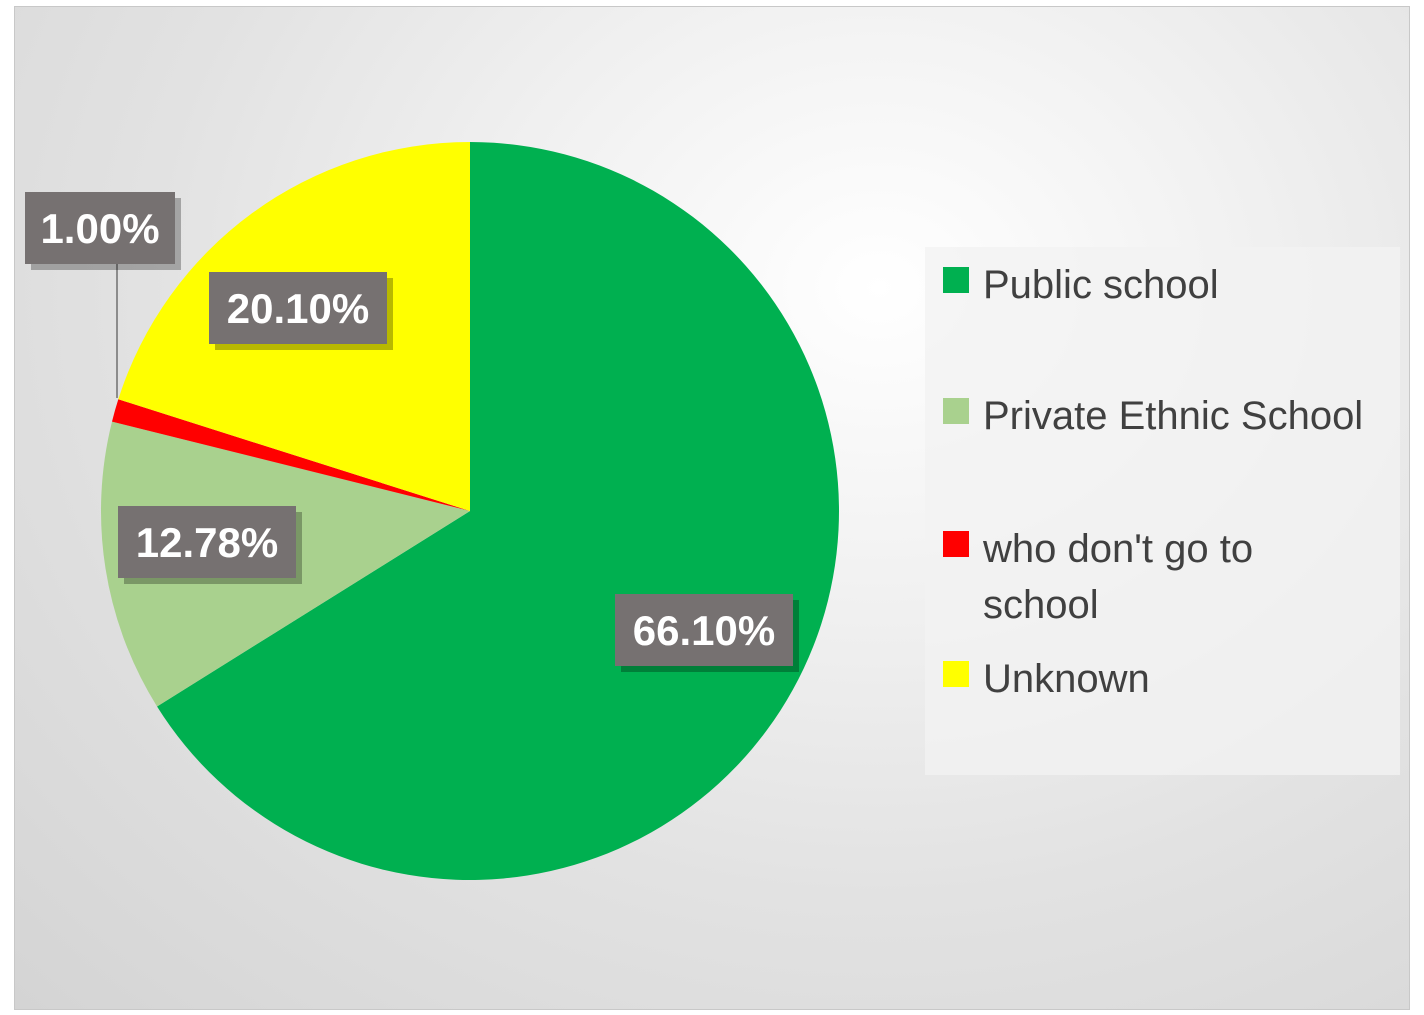 This screenshot has width=1424, height=1015. I want to click on legend-item-public-school: Public school, so click(1168, 285).